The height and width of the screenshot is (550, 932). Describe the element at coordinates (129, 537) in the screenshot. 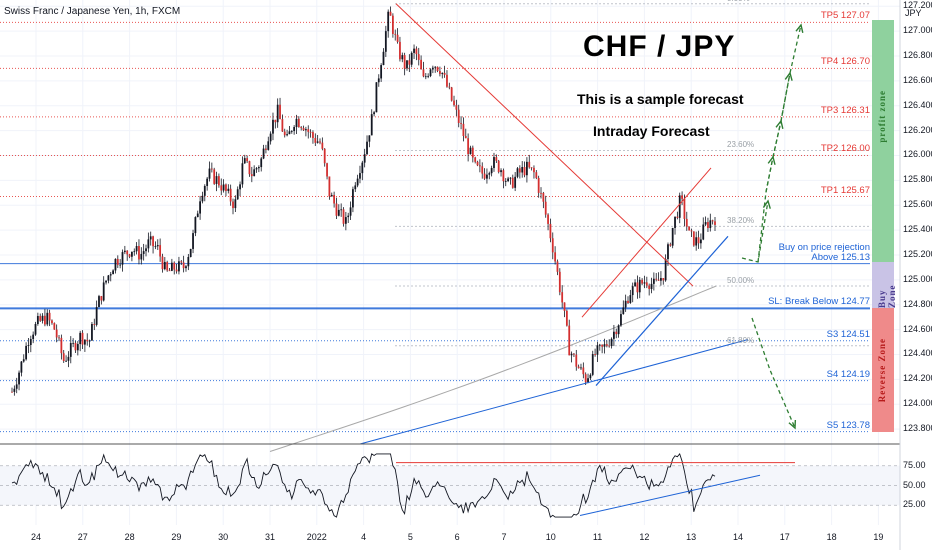

I see `time-tick-label: 28` at that location.